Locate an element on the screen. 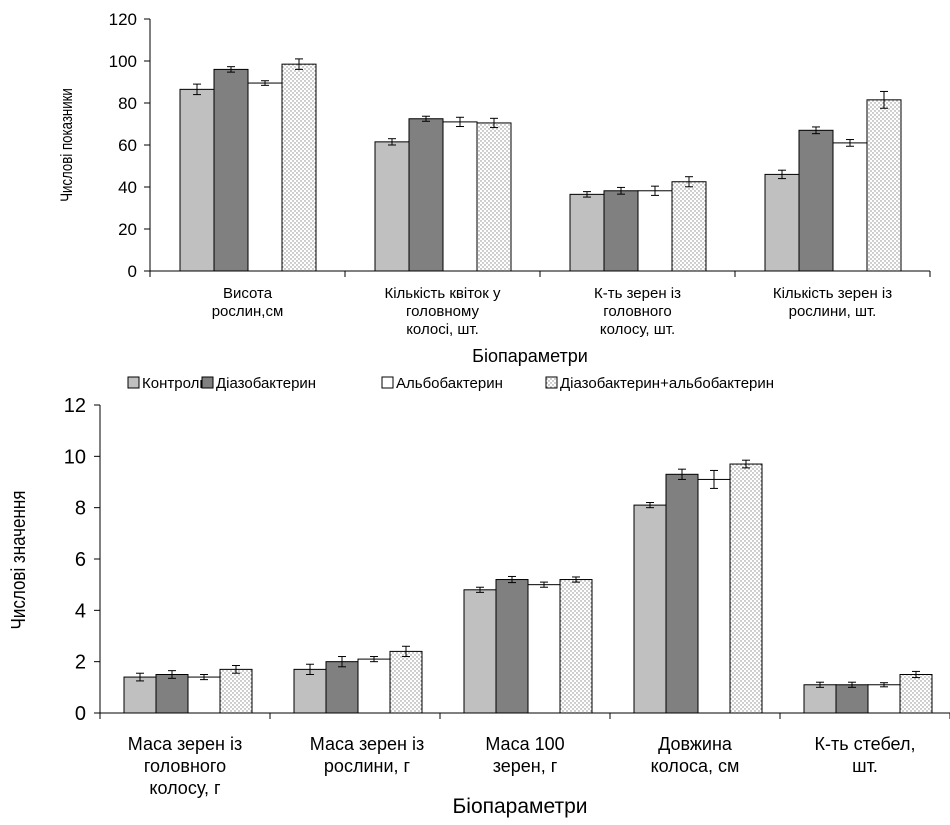 The image size is (950, 825). y-tick-label: 100 is located at coordinates (123, 61).